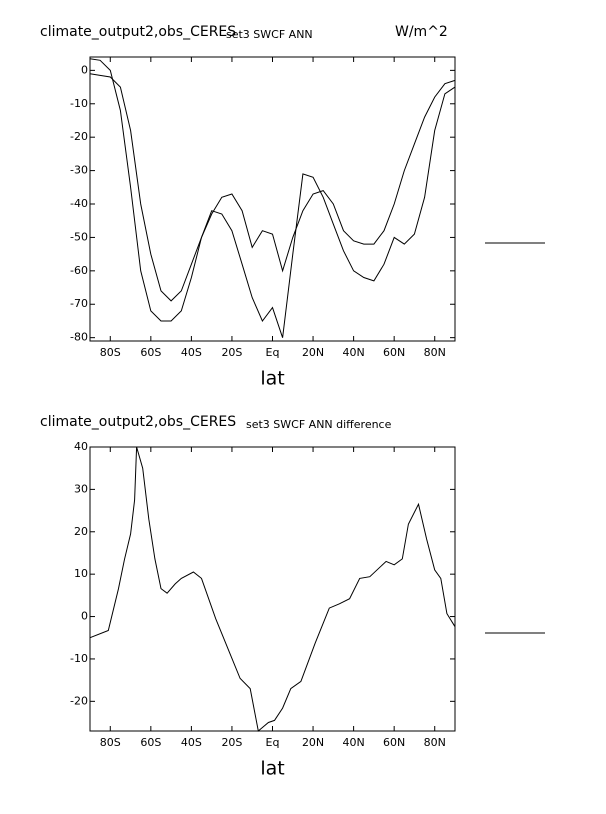 This screenshot has height=814, width=606. Describe the element at coordinates (81, 446) in the screenshot. I see `y-tick-label: 40` at that location.